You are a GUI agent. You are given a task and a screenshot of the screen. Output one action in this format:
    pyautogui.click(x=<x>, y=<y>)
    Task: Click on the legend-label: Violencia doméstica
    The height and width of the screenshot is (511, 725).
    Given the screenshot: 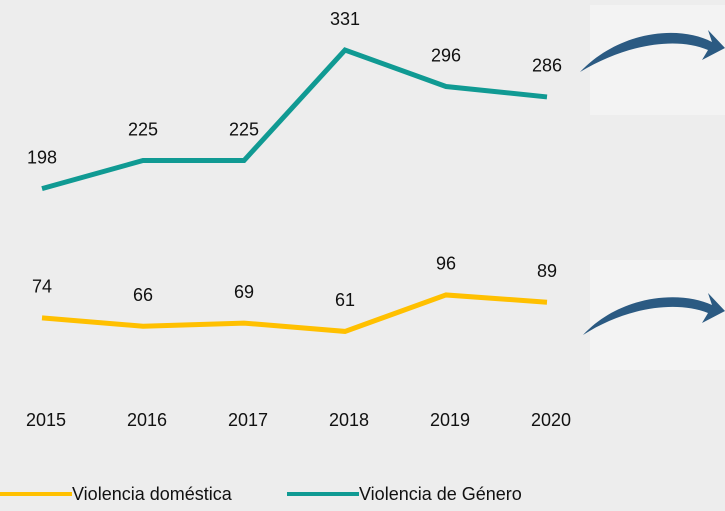 What is the action you would take?
    pyautogui.click(x=152, y=494)
    